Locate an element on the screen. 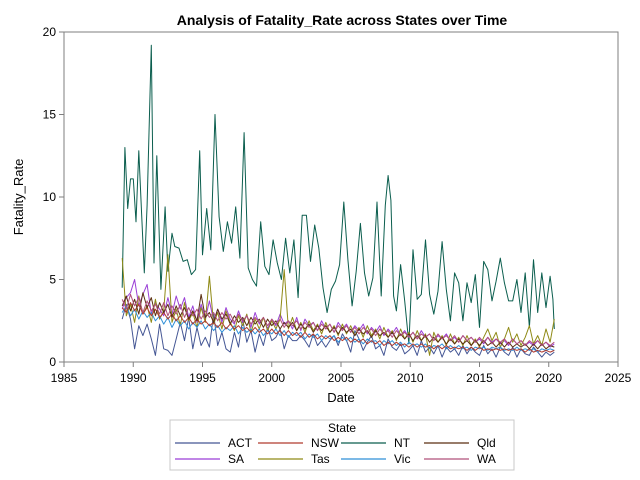 Image resolution: width=640 pixels, height=480 pixels. legend-label: SA is located at coordinates (236, 459).